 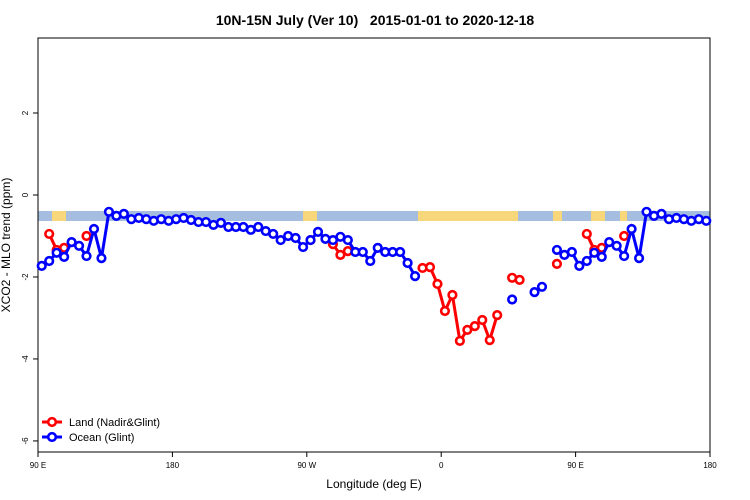 What do you see at coordinates (6, 245) in the screenshot?
I see `y-axis-label: XCO2 - MLO trend (ppm)` at bounding box center [6, 245].